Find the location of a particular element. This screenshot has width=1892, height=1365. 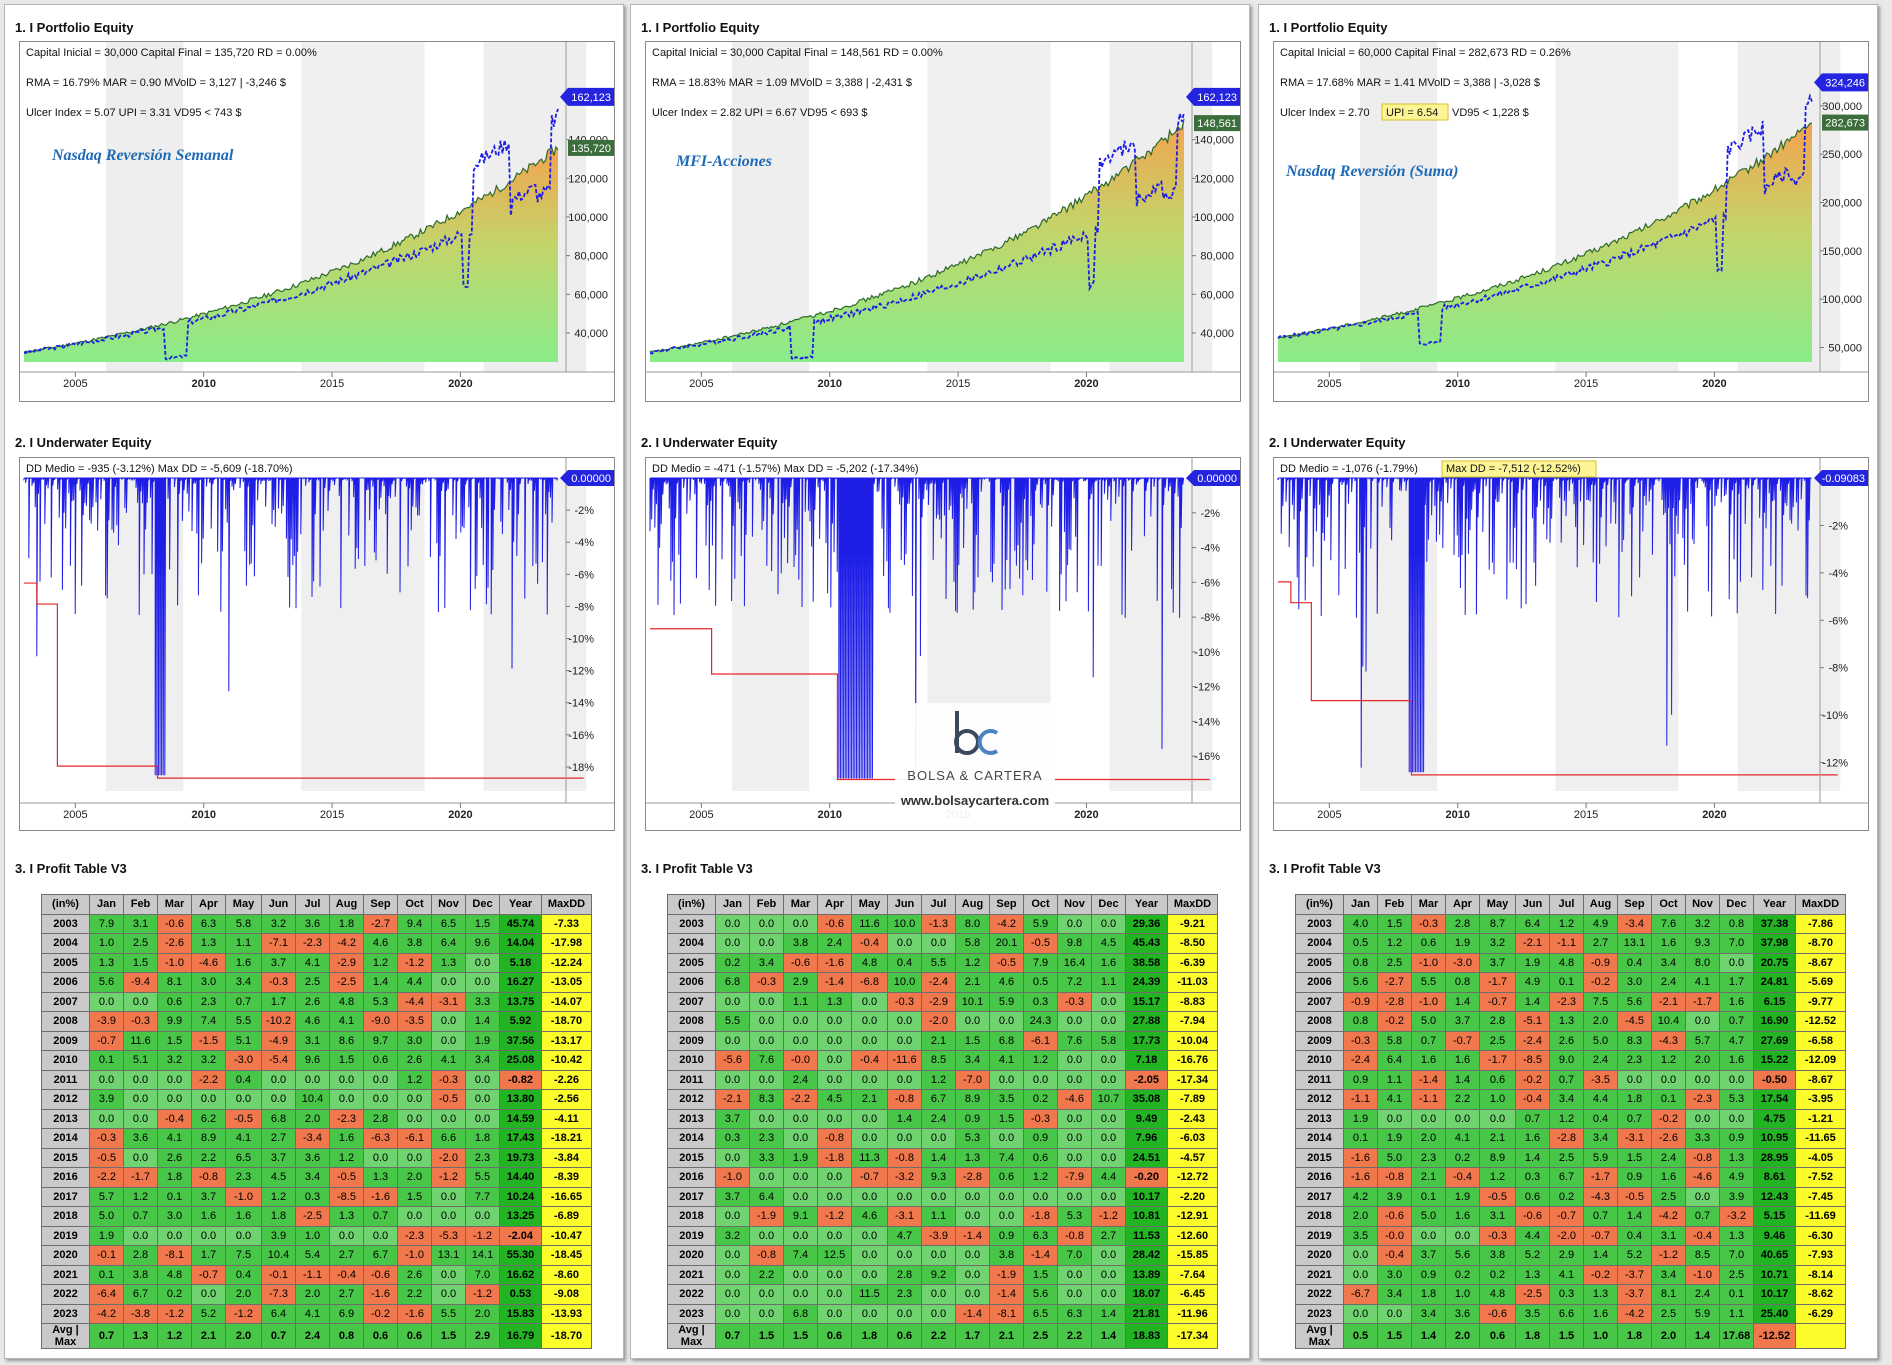

month-return-cell: -4.5 is located at coordinates (1634, 1021).